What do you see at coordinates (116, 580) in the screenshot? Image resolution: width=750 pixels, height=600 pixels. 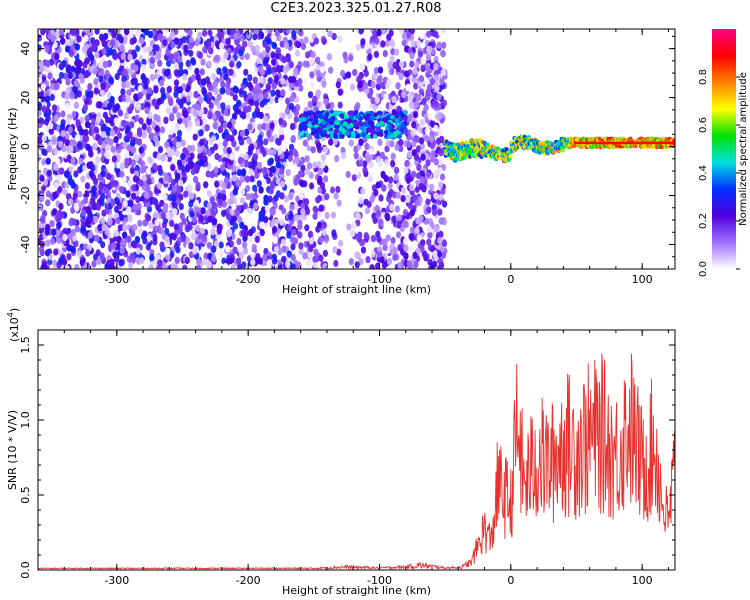 I see `snr-xtick-label: -300` at bounding box center [116, 580].